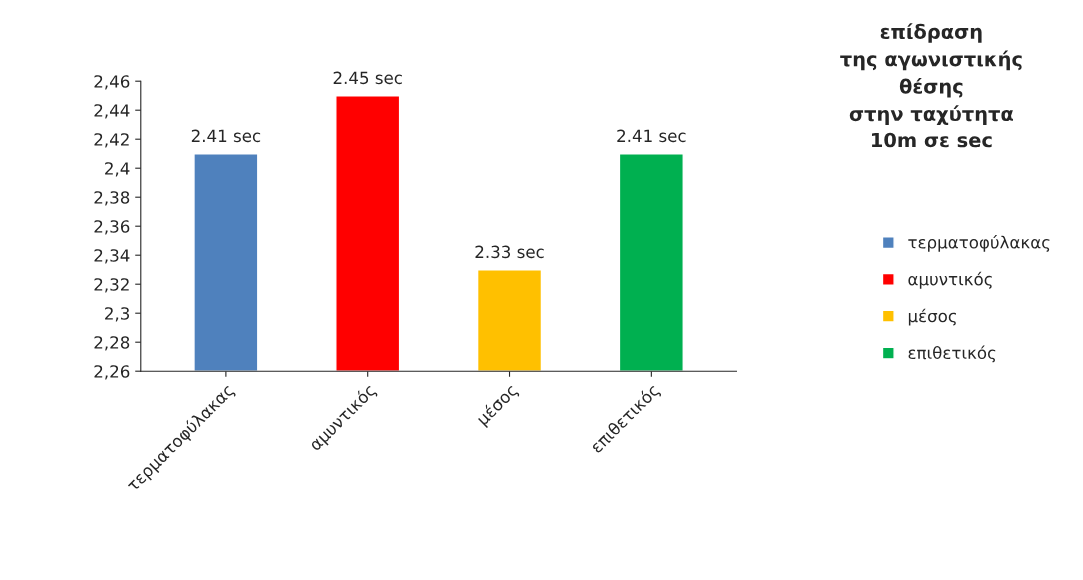  Describe the element at coordinates (931, 85) in the screenshot. I see `text: επίδραση της αγωνιστικής θέσης στην ταχύτητα 10m σε sec` at that location.